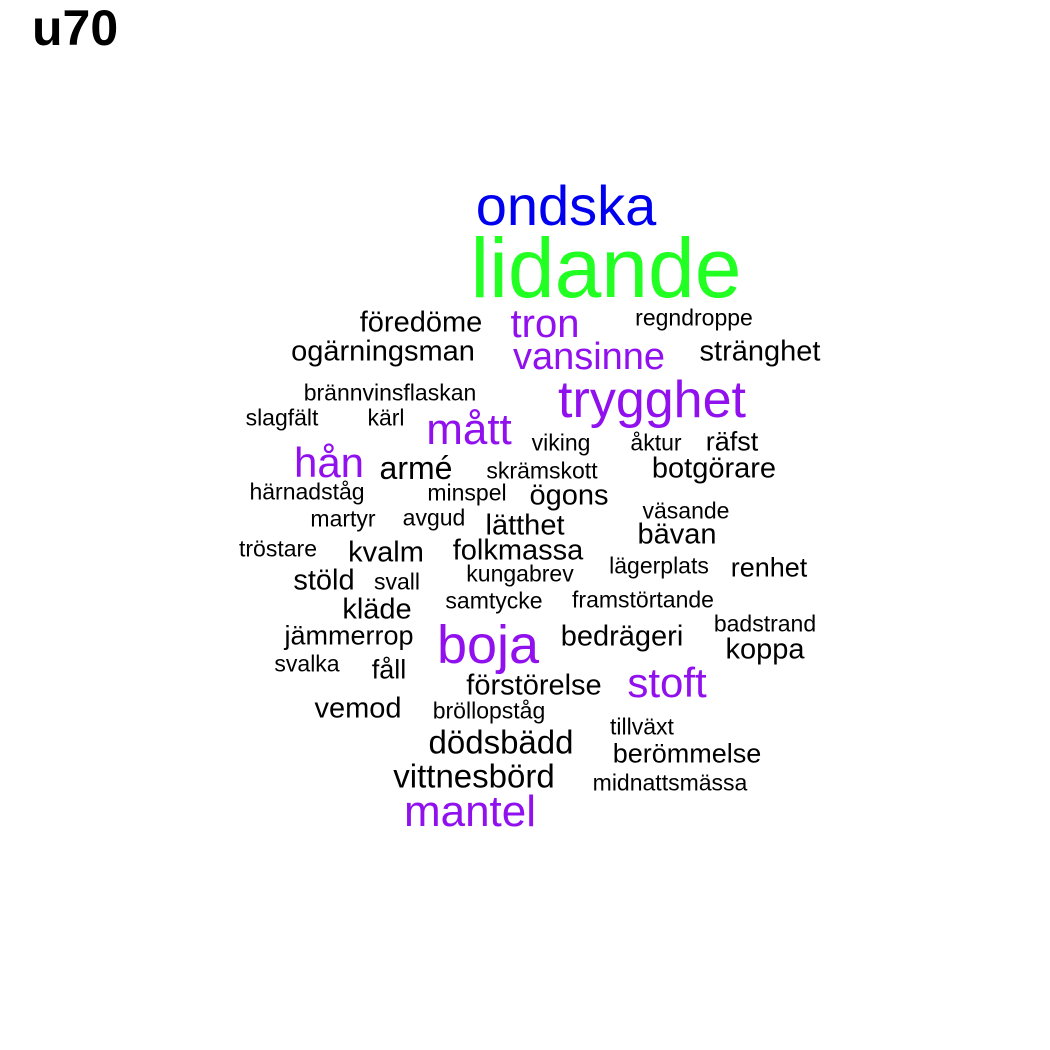 The image size is (1050, 1050). I want to click on cloud-word: viking, so click(561, 442).